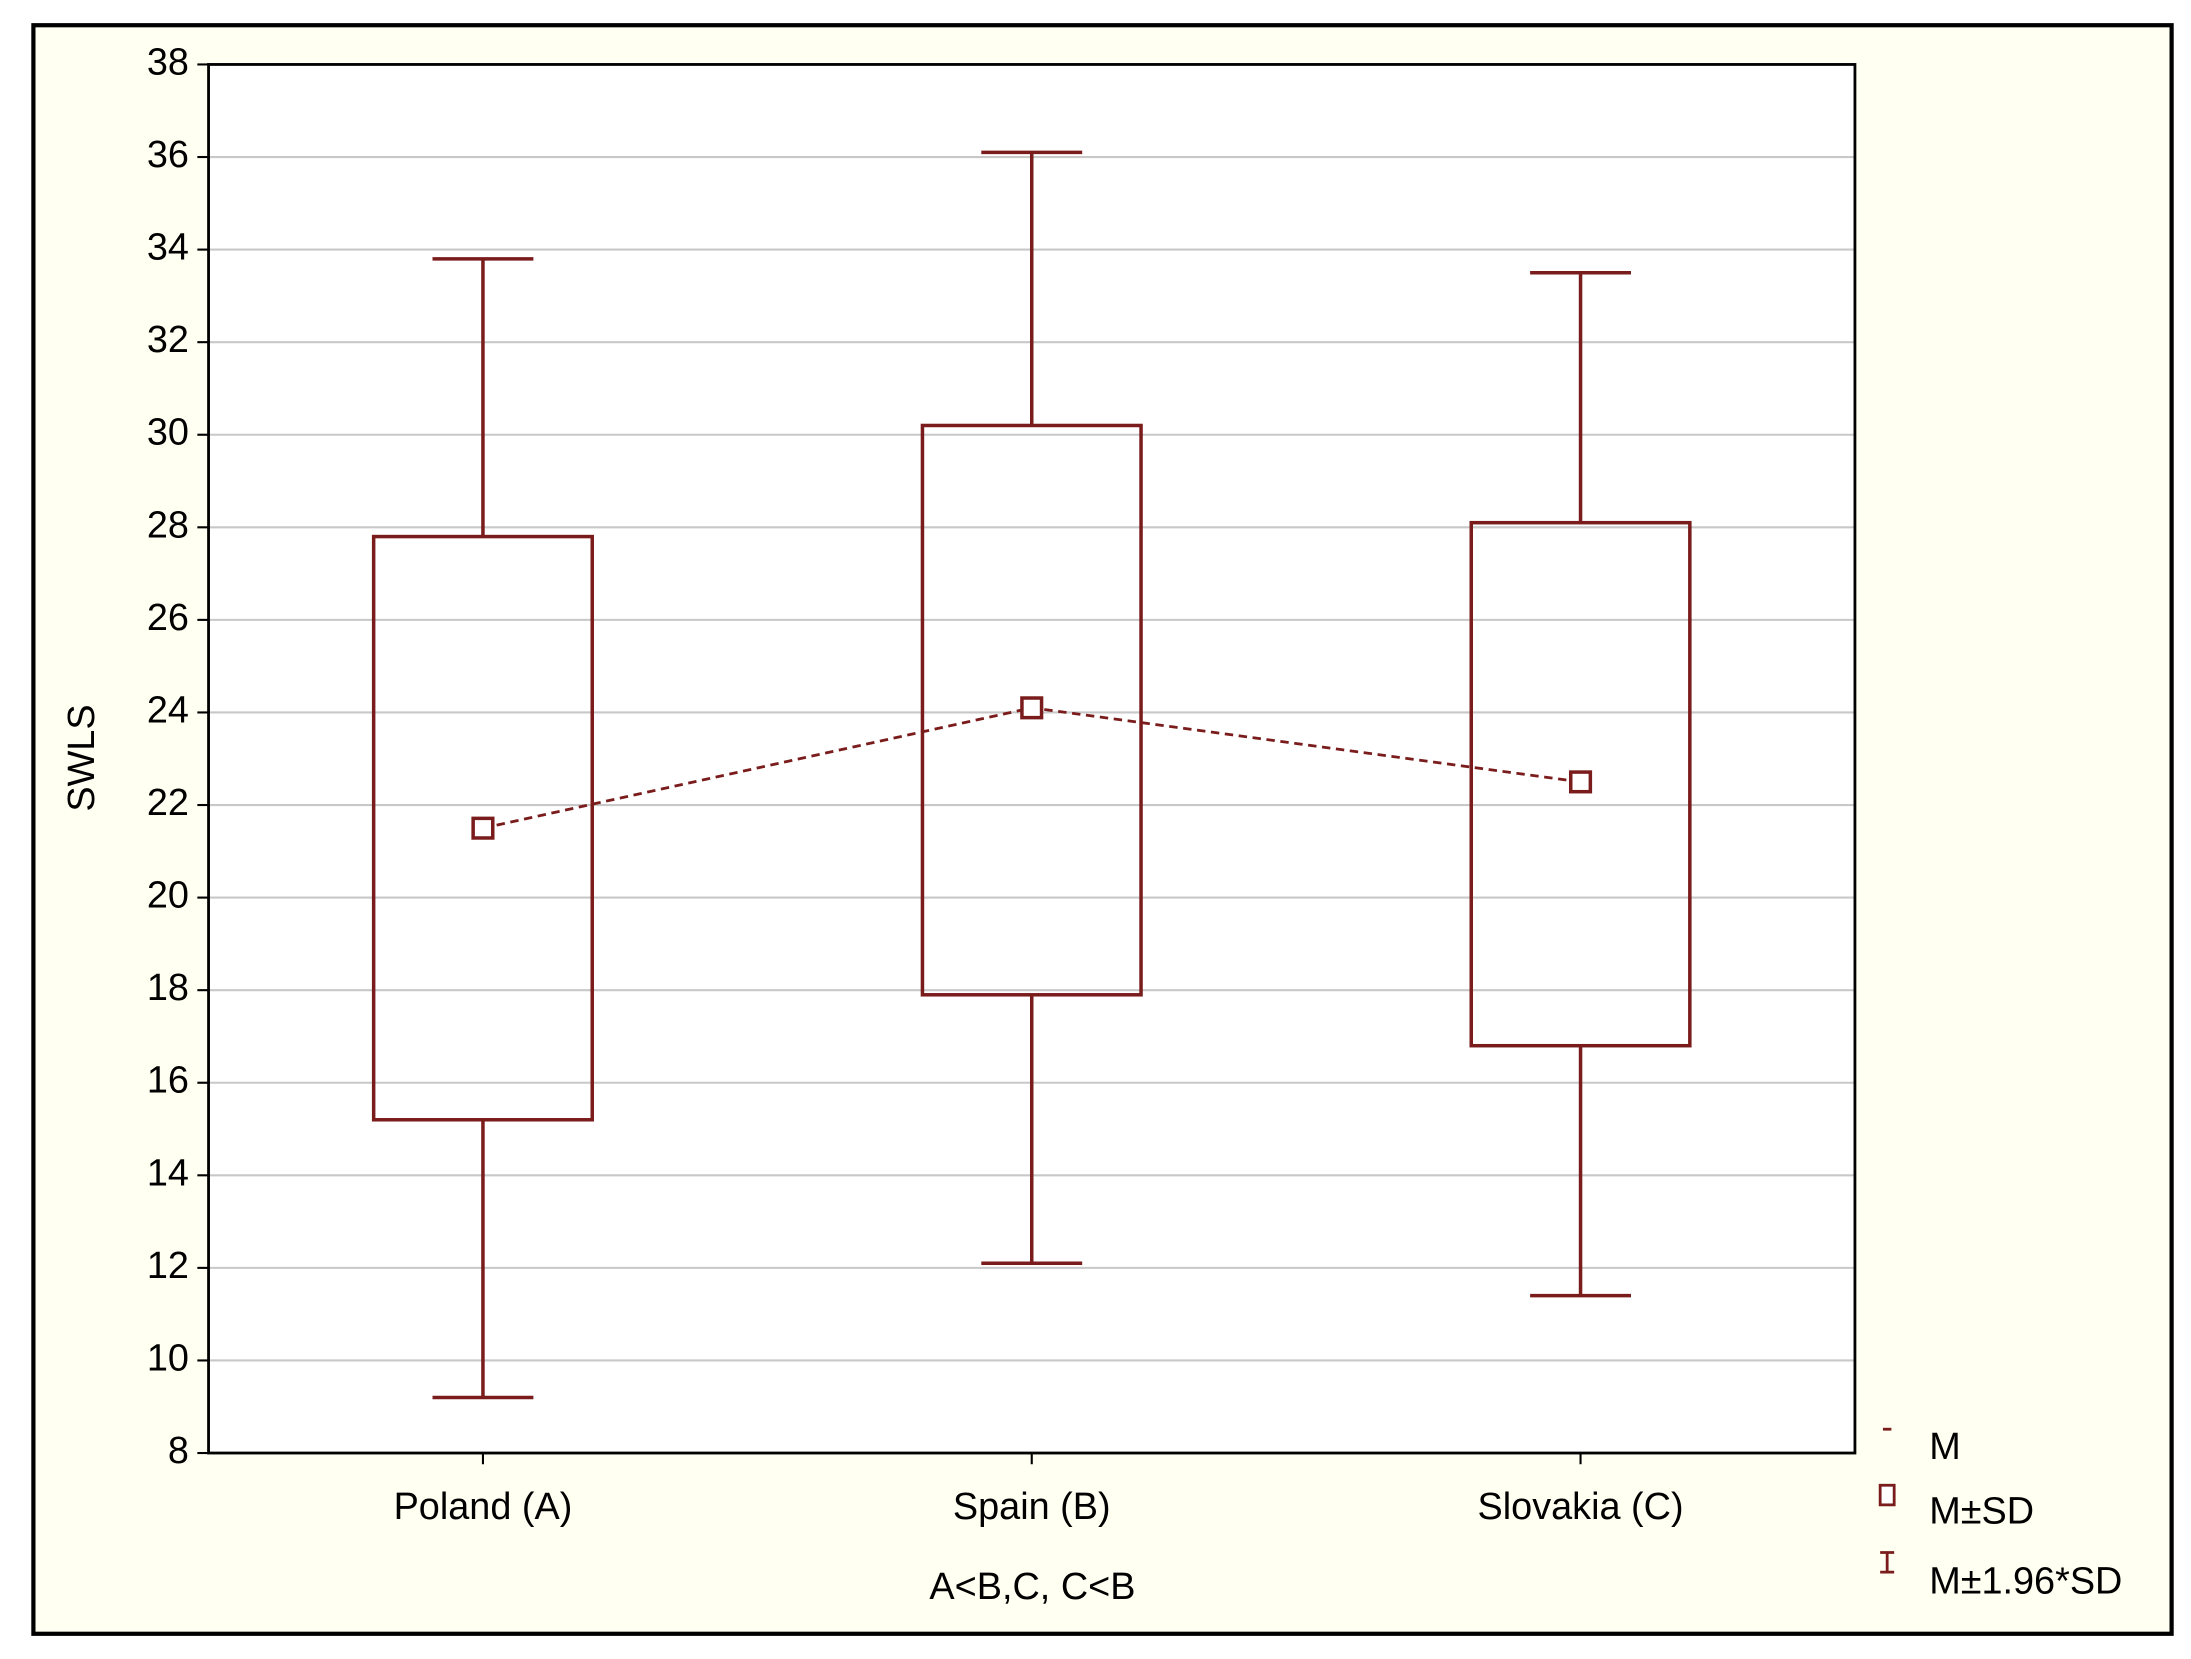 The image size is (2191, 1659). What do you see at coordinates (168, 618) in the screenshot?
I see `y-tick-label: 26` at bounding box center [168, 618].